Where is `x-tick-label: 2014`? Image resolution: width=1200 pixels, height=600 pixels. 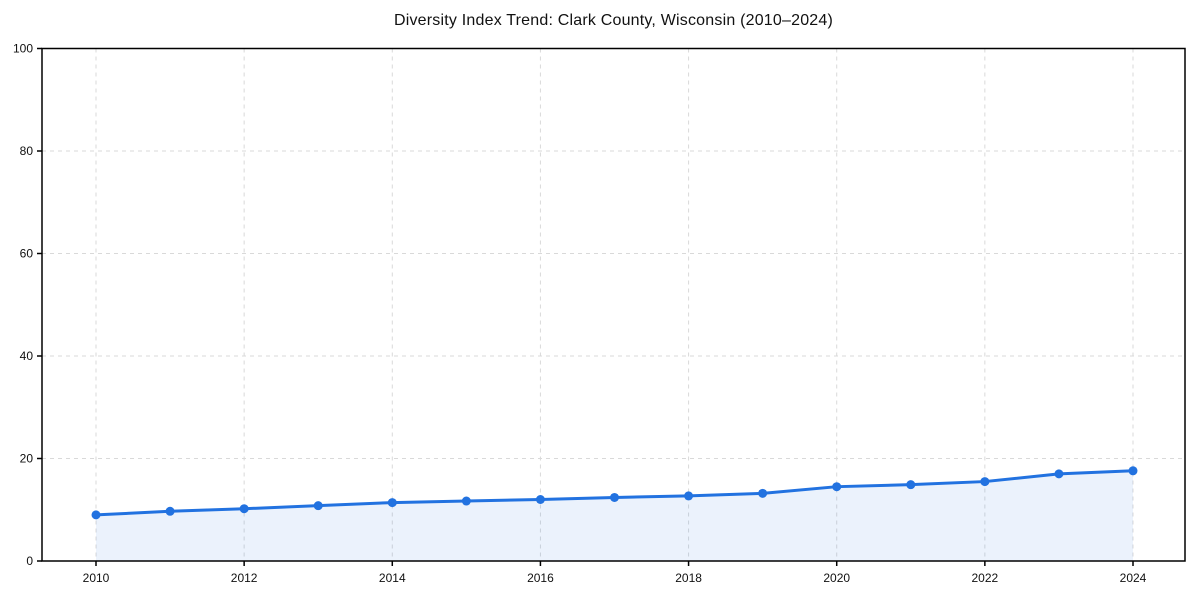 x-tick-label: 2014 is located at coordinates (392, 578).